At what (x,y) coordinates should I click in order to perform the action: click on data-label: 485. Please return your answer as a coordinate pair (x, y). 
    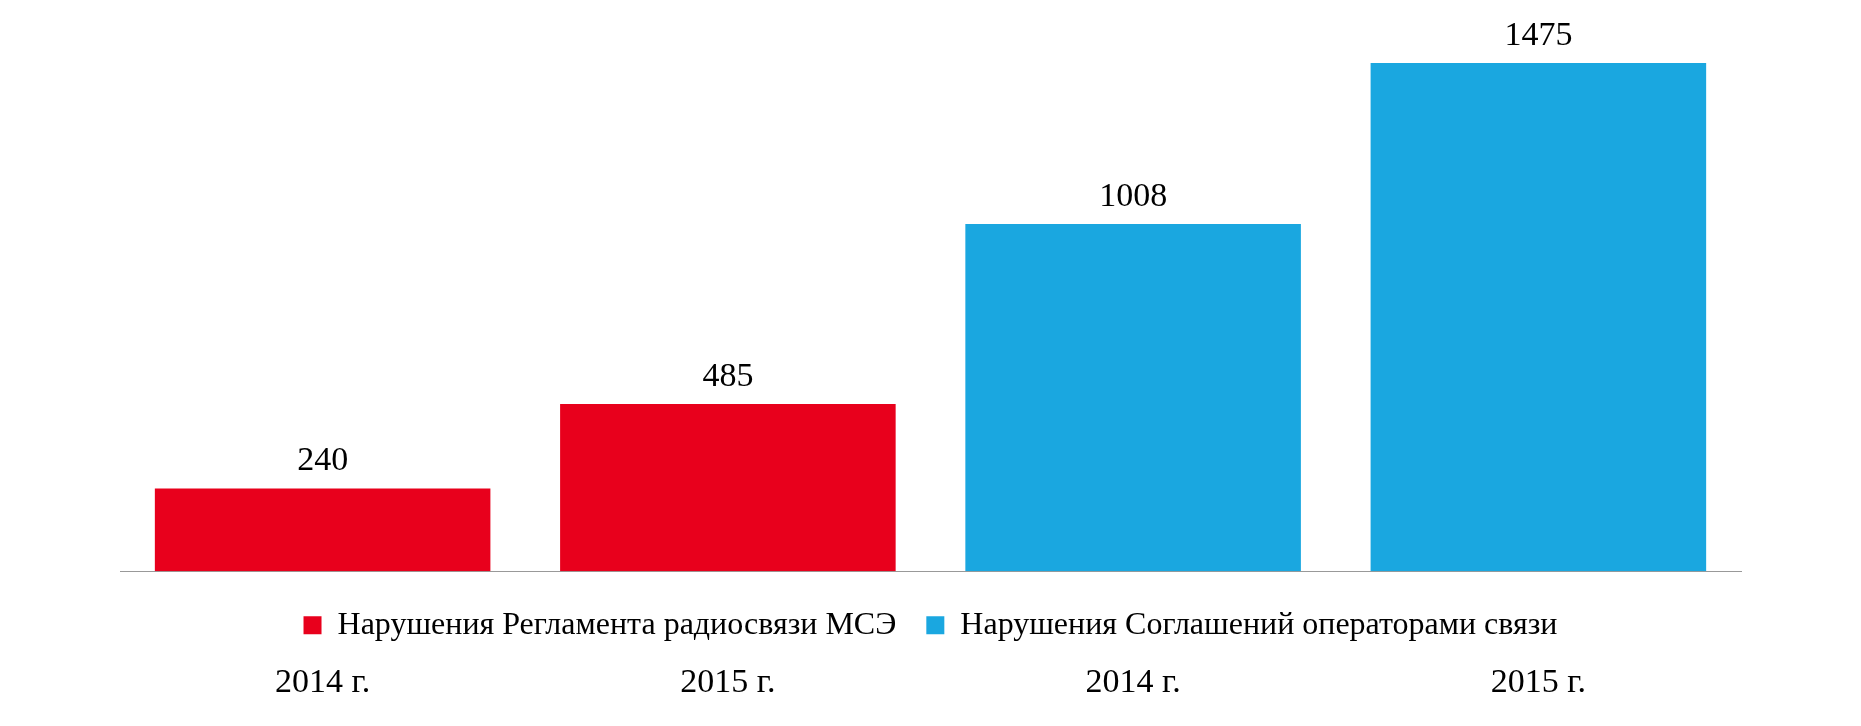
    Looking at the image, I should click on (728, 375).